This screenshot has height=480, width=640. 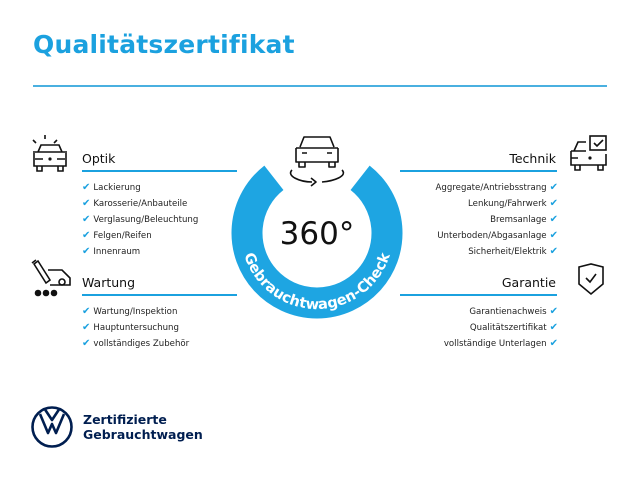 I want to click on list-item-label: Verglasung/Beleuchtung, so click(x=146, y=220).